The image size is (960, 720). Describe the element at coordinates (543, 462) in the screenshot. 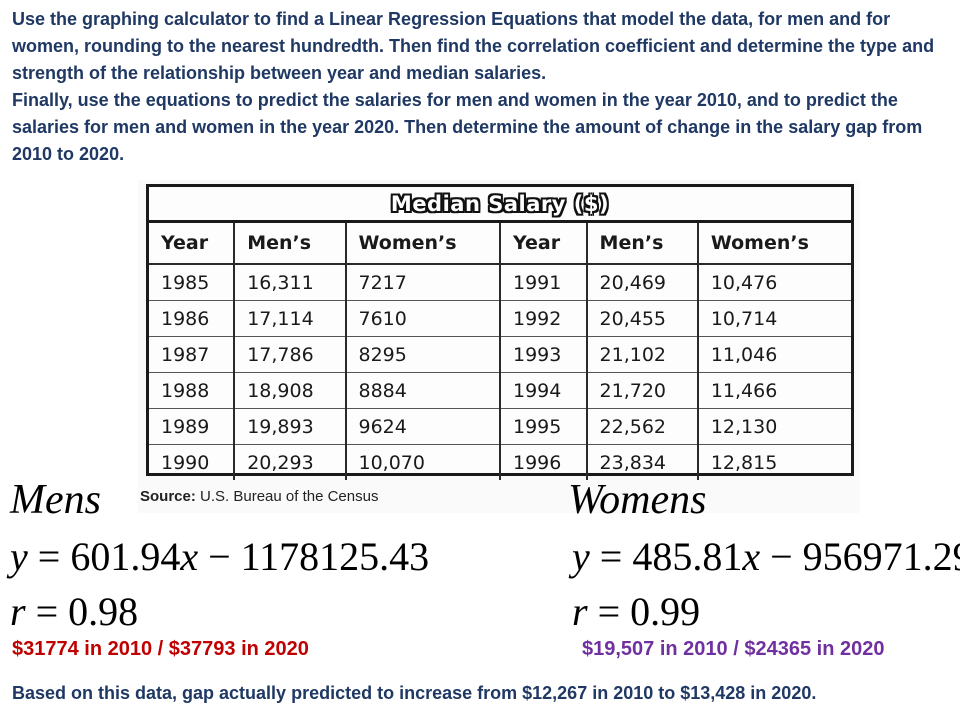

I see `table-cell: 1996` at that location.